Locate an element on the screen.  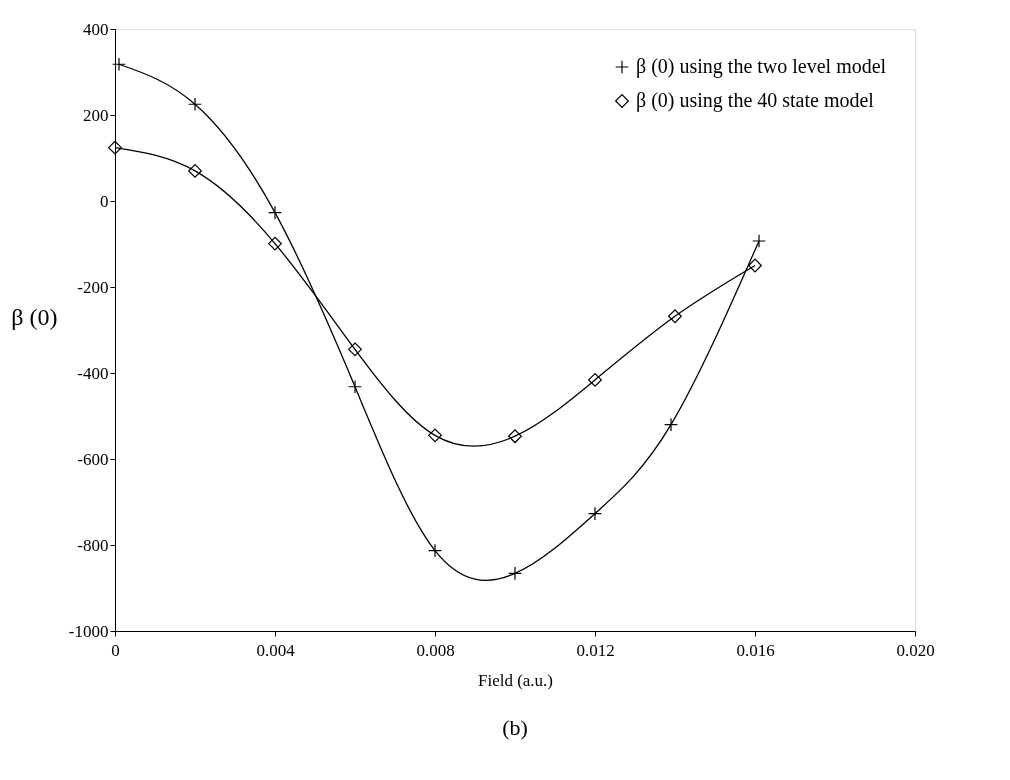
y-tick-label: -600 is located at coordinates (93, 459).